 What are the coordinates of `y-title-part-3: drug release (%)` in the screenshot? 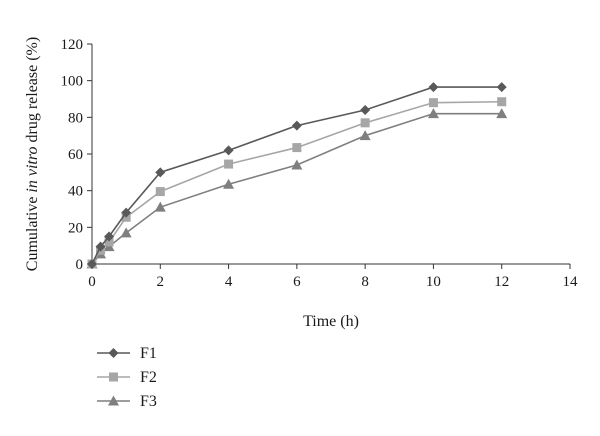 It's located at (32, 92).